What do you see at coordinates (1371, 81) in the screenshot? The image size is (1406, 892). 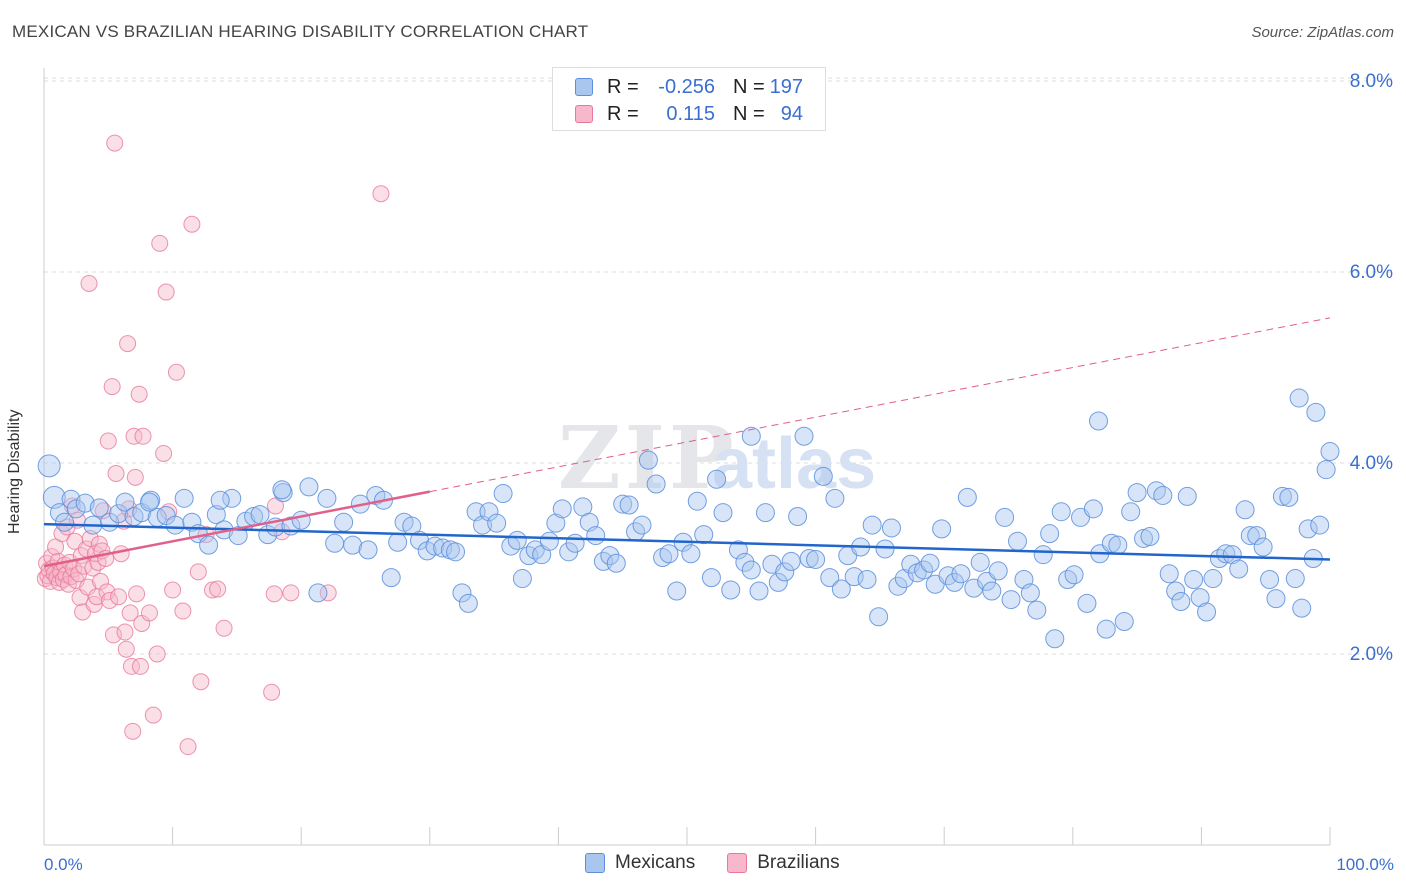 I see `y-tick-label: 8.0%` at bounding box center [1371, 81].